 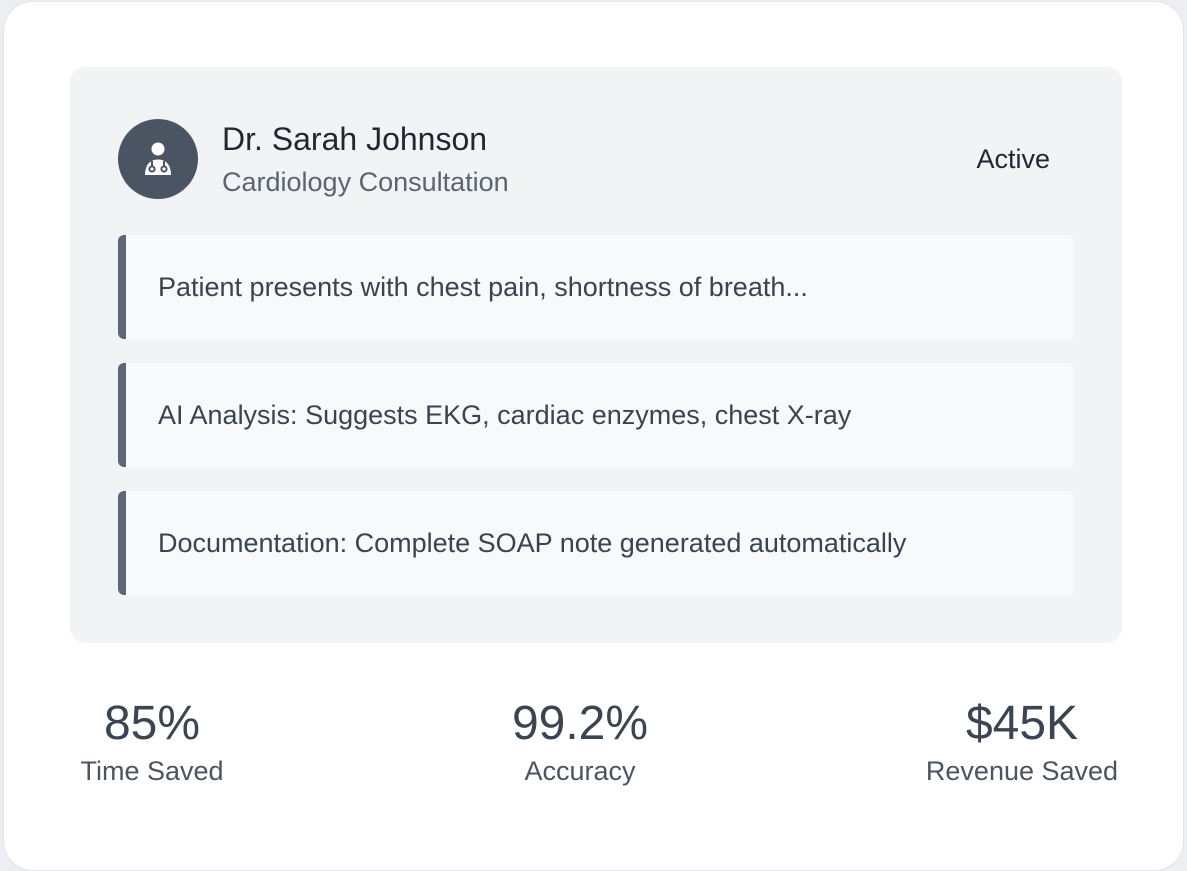 I want to click on stat-label: Revenue Saved, so click(x=1022, y=771).